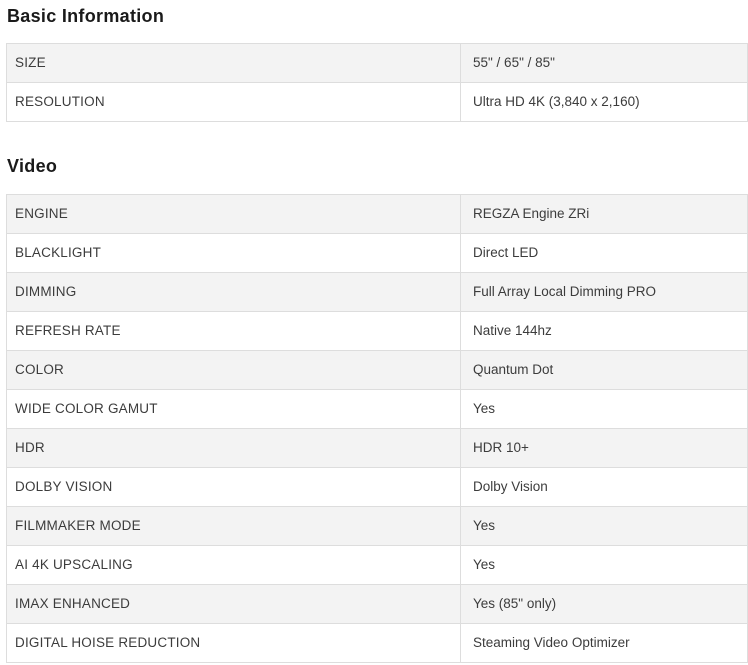 The height and width of the screenshot is (665, 748). Describe the element at coordinates (233, 409) in the screenshot. I see `spec-label: WIDE COLOR GAMUT` at that location.